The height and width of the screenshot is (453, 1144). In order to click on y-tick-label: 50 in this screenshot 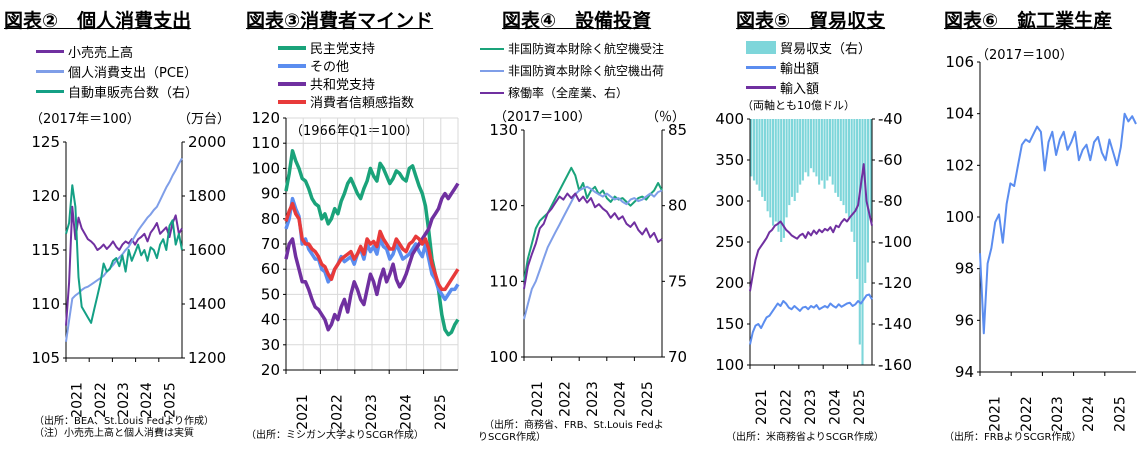, I will do `click(270, 294)`.